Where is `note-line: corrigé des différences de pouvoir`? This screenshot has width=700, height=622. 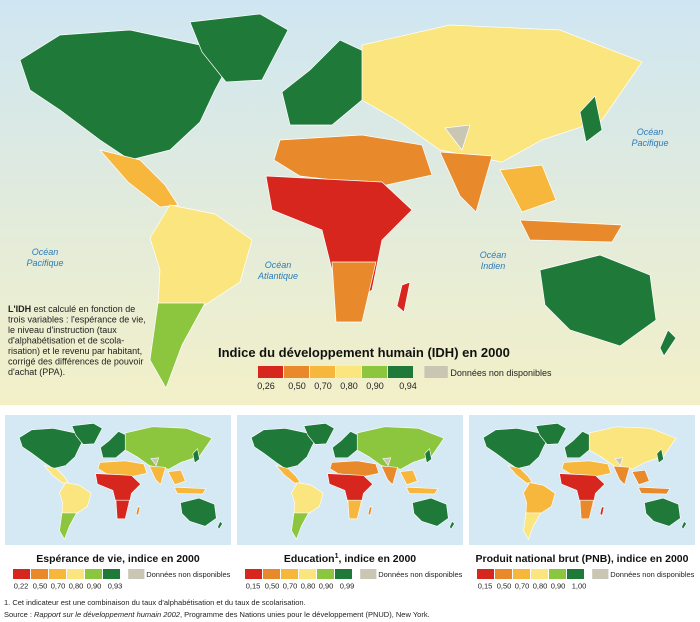 note-line: corrigé des différences de pouvoir is located at coordinates (75, 362).